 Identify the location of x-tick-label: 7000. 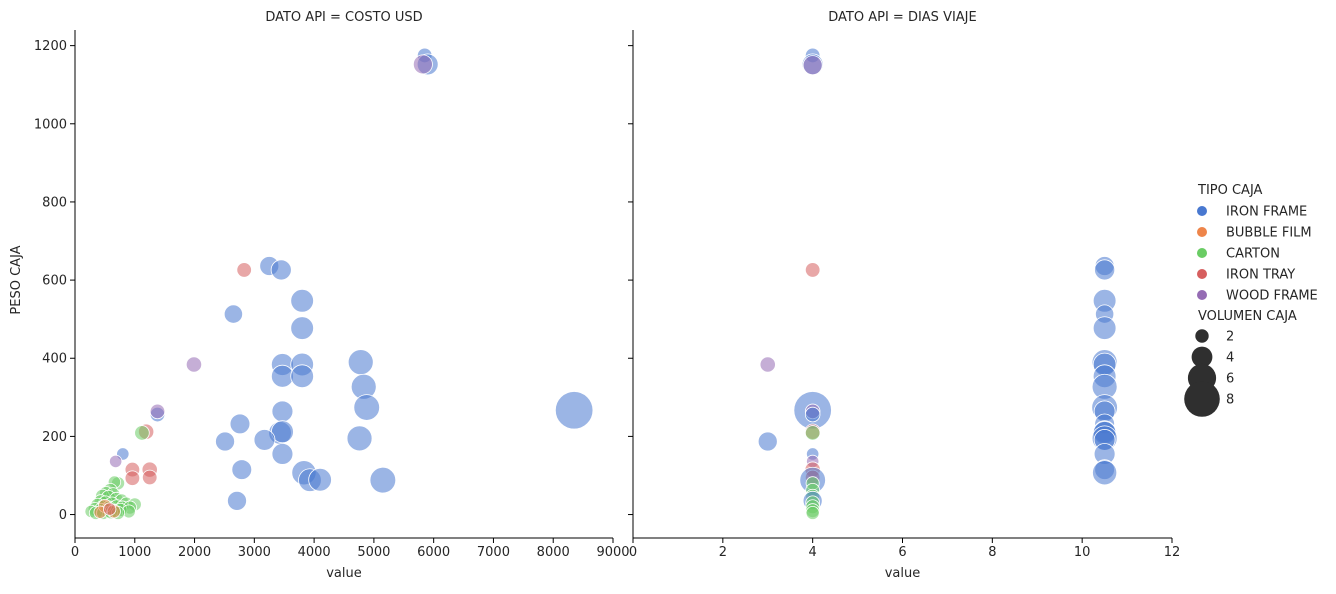
(493, 552).